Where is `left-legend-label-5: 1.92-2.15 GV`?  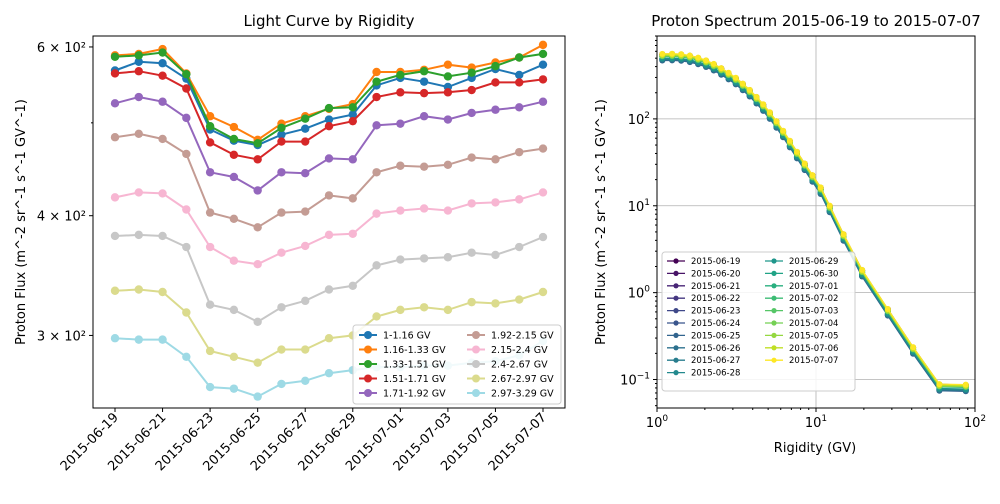 left-legend-label-5: 1.92-2.15 GV is located at coordinates (522, 336).